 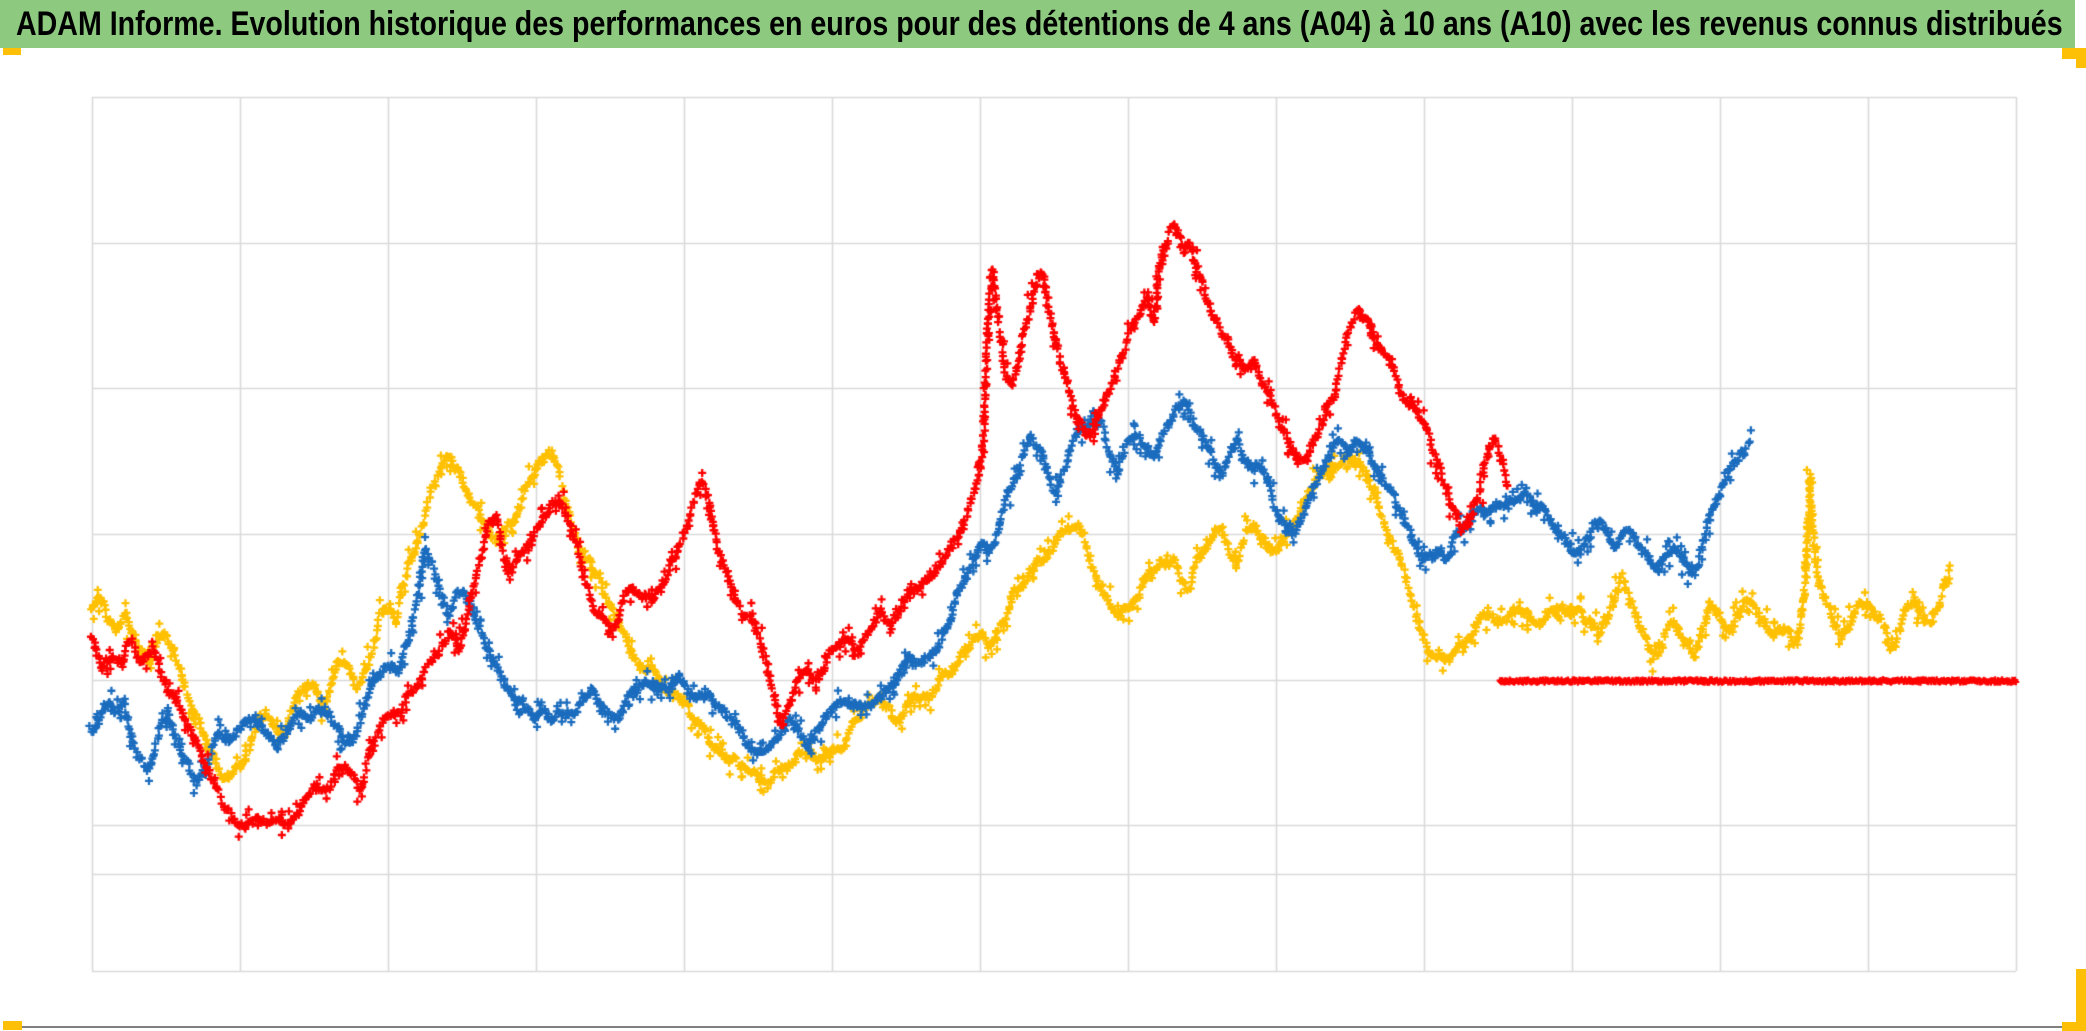 I want to click on page-bottom-rule, so click(x=1042, y=1027).